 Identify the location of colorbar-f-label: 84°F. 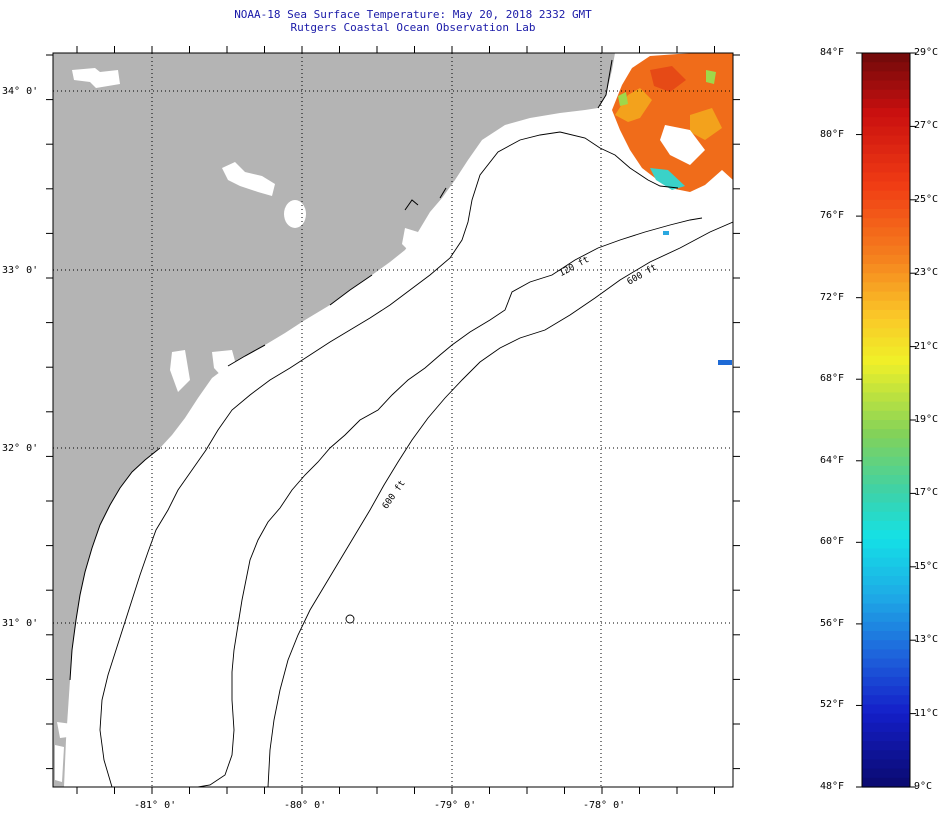
(832, 52).